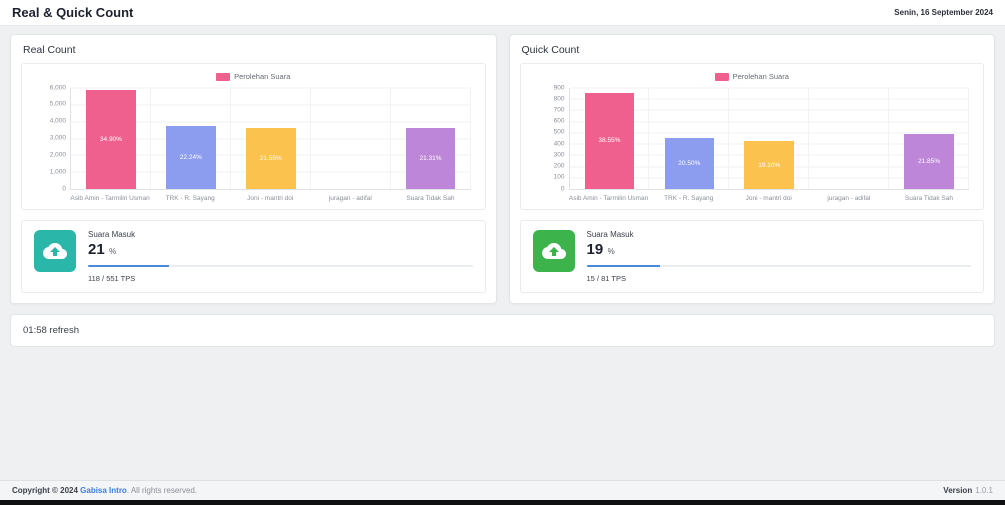 The image size is (1005, 505). I want to click on bar-value-label: 34.90%, so click(110, 139).